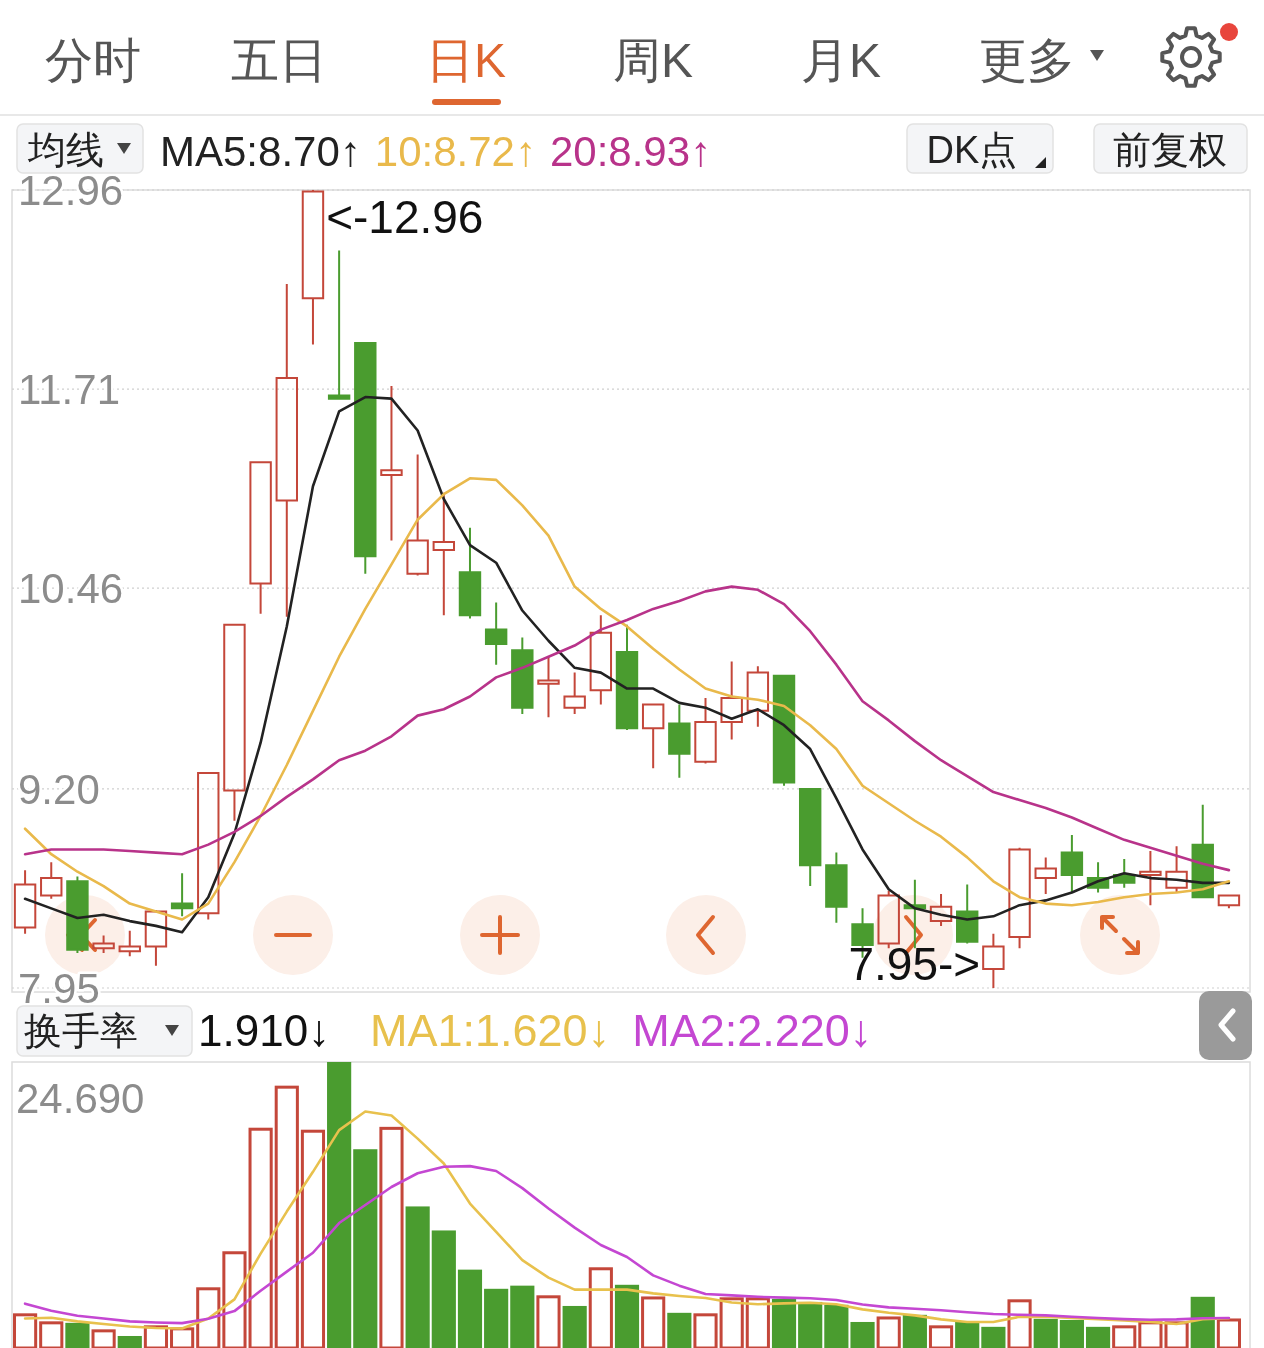  What do you see at coordinates (630, 151) in the screenshot?
I see `text: 20:8.93↑` at bounding box center [630, 151].